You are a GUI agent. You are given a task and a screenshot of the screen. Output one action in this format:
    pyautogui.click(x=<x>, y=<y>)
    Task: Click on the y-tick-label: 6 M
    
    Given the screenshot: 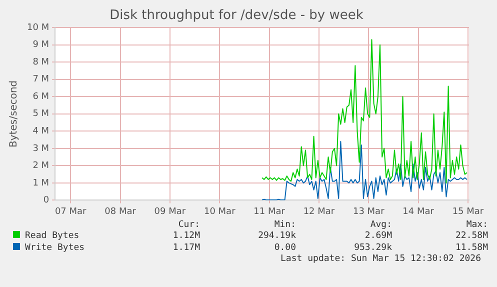 What is the action you would take?
    pyautogui.click(x=41, y=97)
    